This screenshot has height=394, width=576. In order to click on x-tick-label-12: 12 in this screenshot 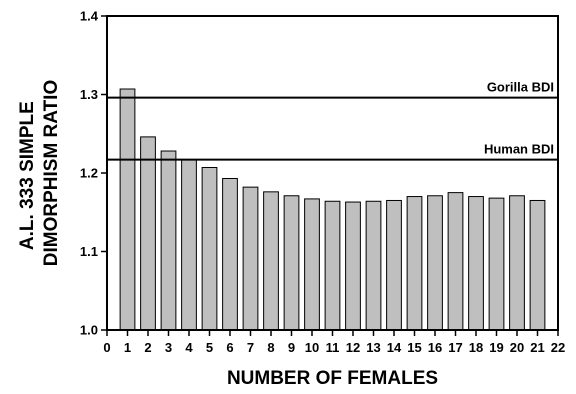, I will do `click(353, 347)`.